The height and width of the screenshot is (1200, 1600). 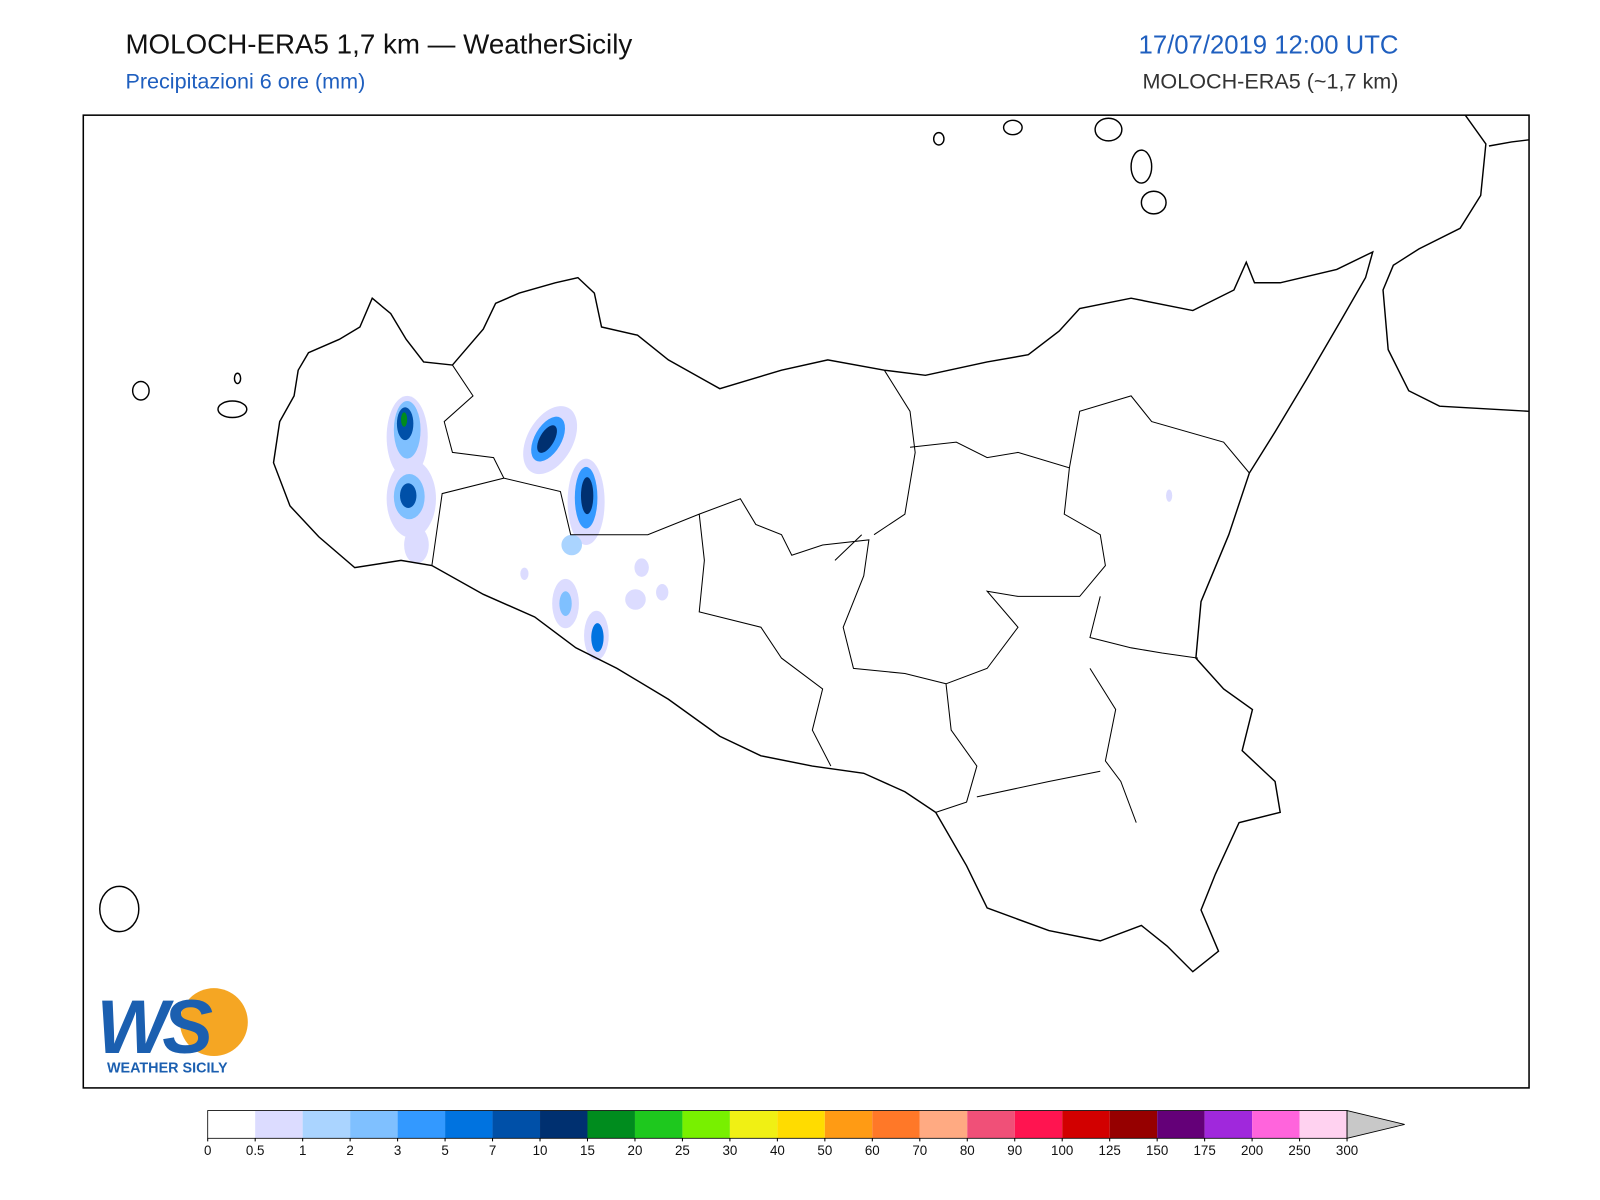 I want to click on colorbar-tick-label: 50, so click(x=824, y=1150).